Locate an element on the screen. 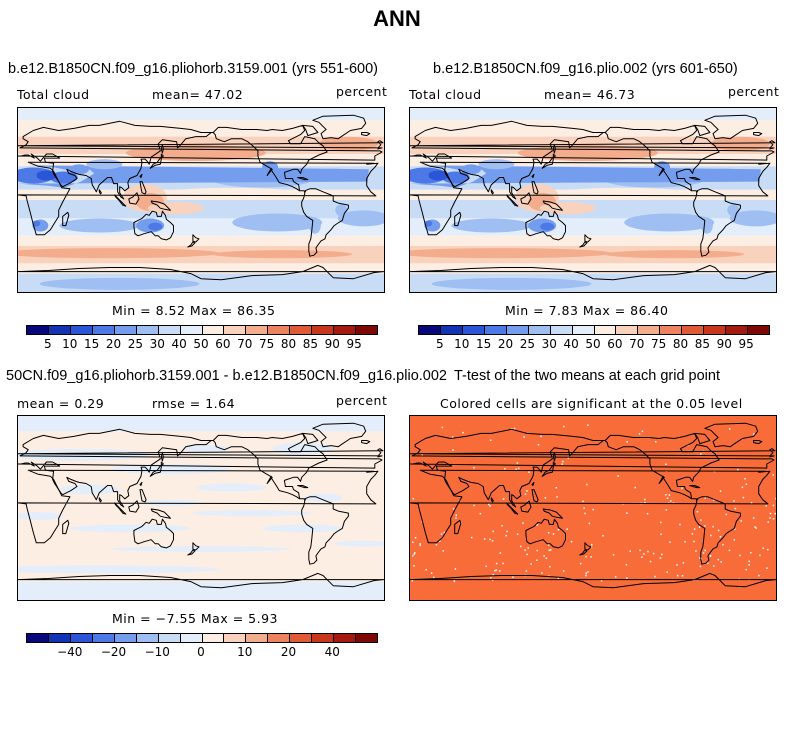 This screenshot has width=794, height=733. panel3-rmse-label: rmse = 1.64 is located at coordinates (194, 403).